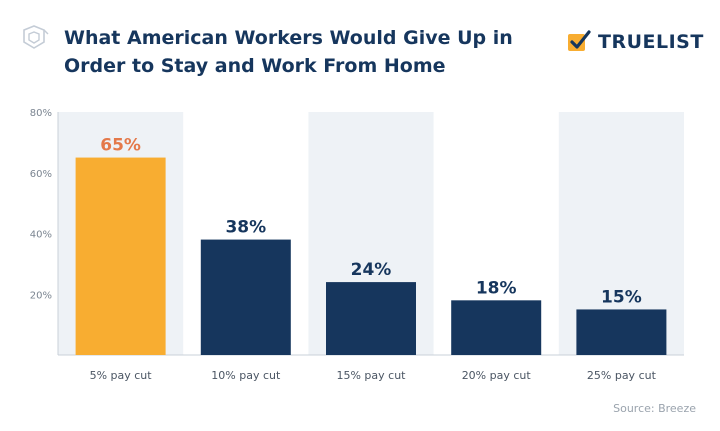 Image resolution: width=720 pixels, height=431 pixels. Describe the element at coordinates (497, 375) in the screenshot. I see `x-tick-label: 20% pay cut` at that location.